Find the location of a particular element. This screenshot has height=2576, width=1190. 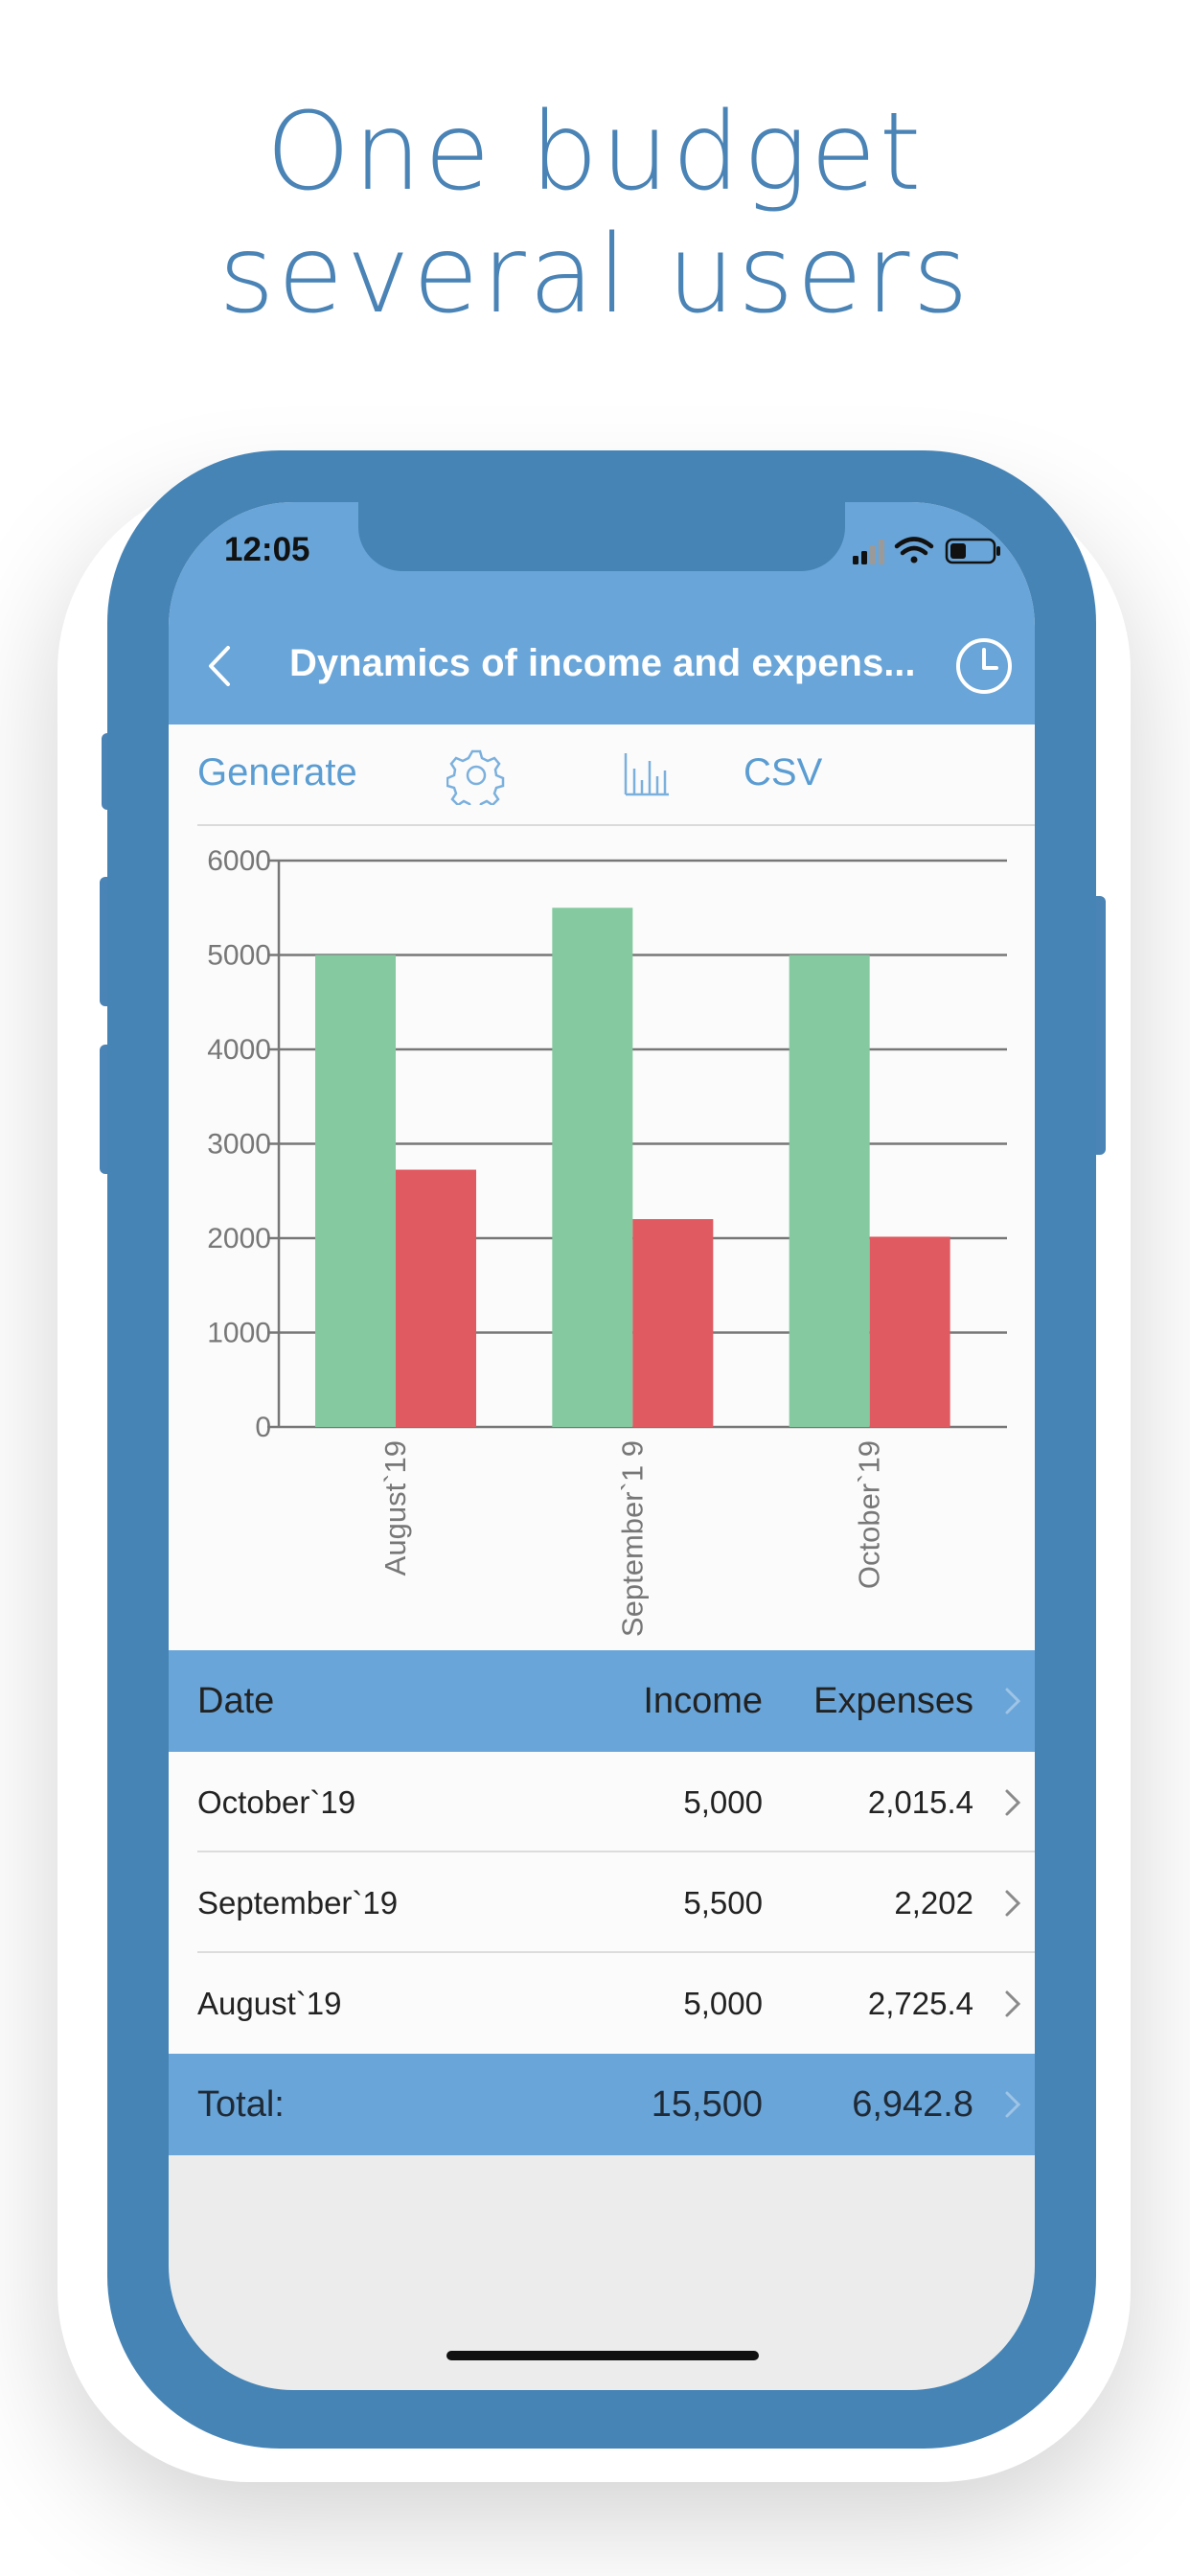

y-tick-label: 0 is located at coordinates (263, 1427).